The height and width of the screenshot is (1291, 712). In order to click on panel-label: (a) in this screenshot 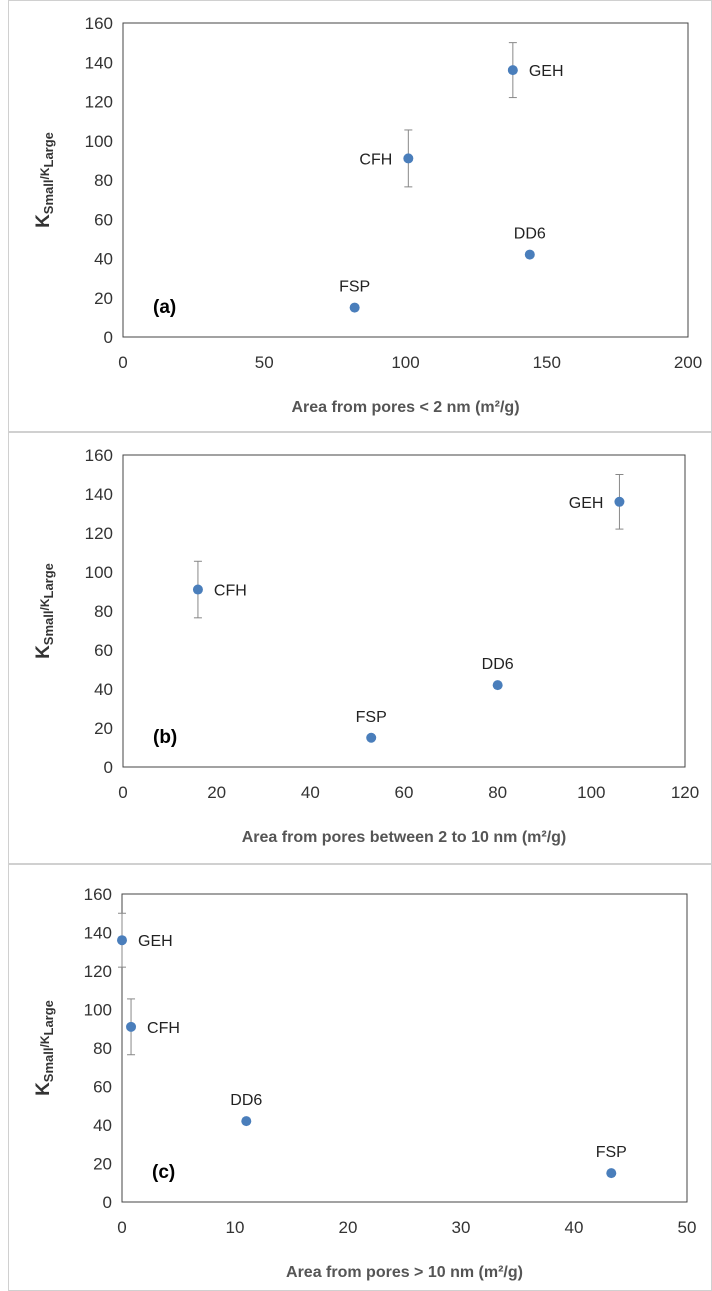, I will do `click(164, 307)`.